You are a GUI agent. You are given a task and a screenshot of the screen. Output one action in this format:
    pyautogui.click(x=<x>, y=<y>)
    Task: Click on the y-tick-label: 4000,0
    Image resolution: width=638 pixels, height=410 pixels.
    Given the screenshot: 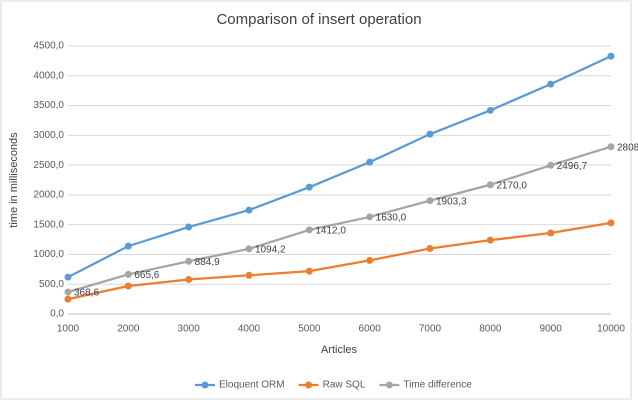 What is the action you would take?
    pyautogui.click(x=48, y=75)
    